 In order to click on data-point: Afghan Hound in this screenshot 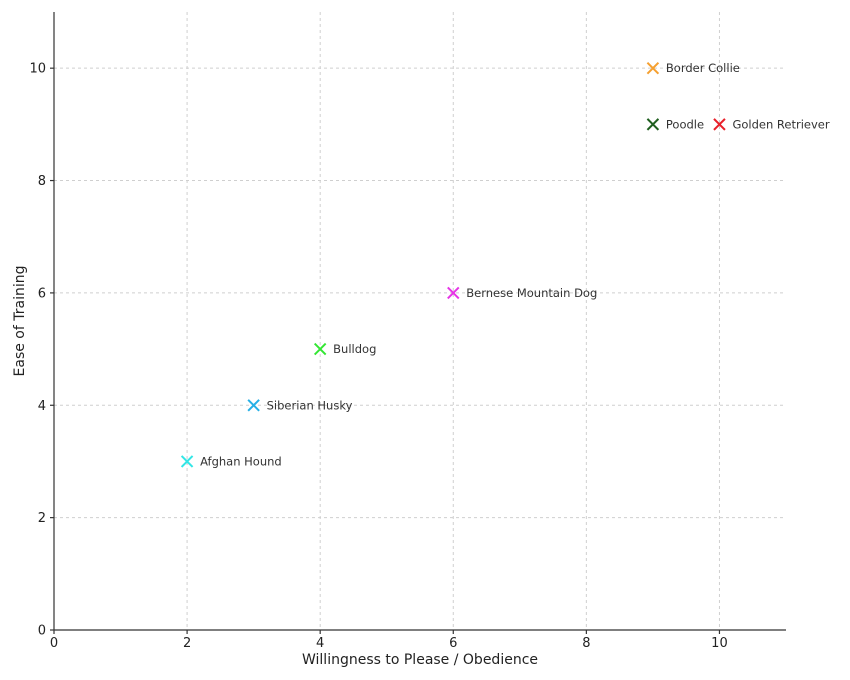, I will do `click(231, 461)`.